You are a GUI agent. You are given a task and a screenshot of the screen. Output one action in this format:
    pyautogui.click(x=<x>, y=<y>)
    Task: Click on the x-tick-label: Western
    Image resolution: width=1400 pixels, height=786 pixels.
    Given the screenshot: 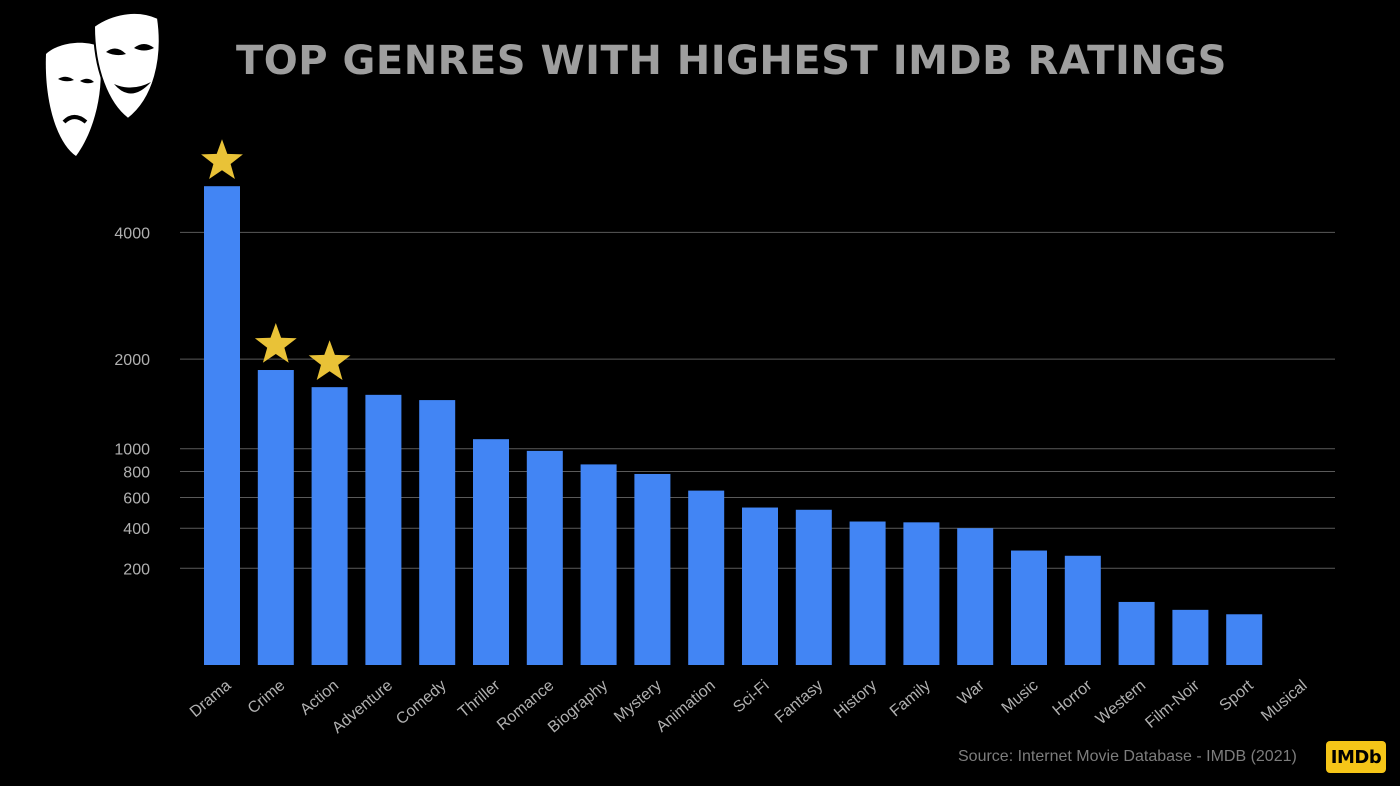 What is the action you would take?
    pyautogui.click(x=1121, y=702)
    